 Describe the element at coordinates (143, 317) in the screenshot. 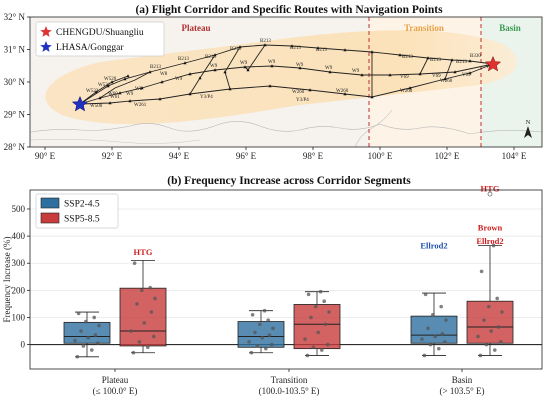

I see `box-SSP5-8.5` at that location.